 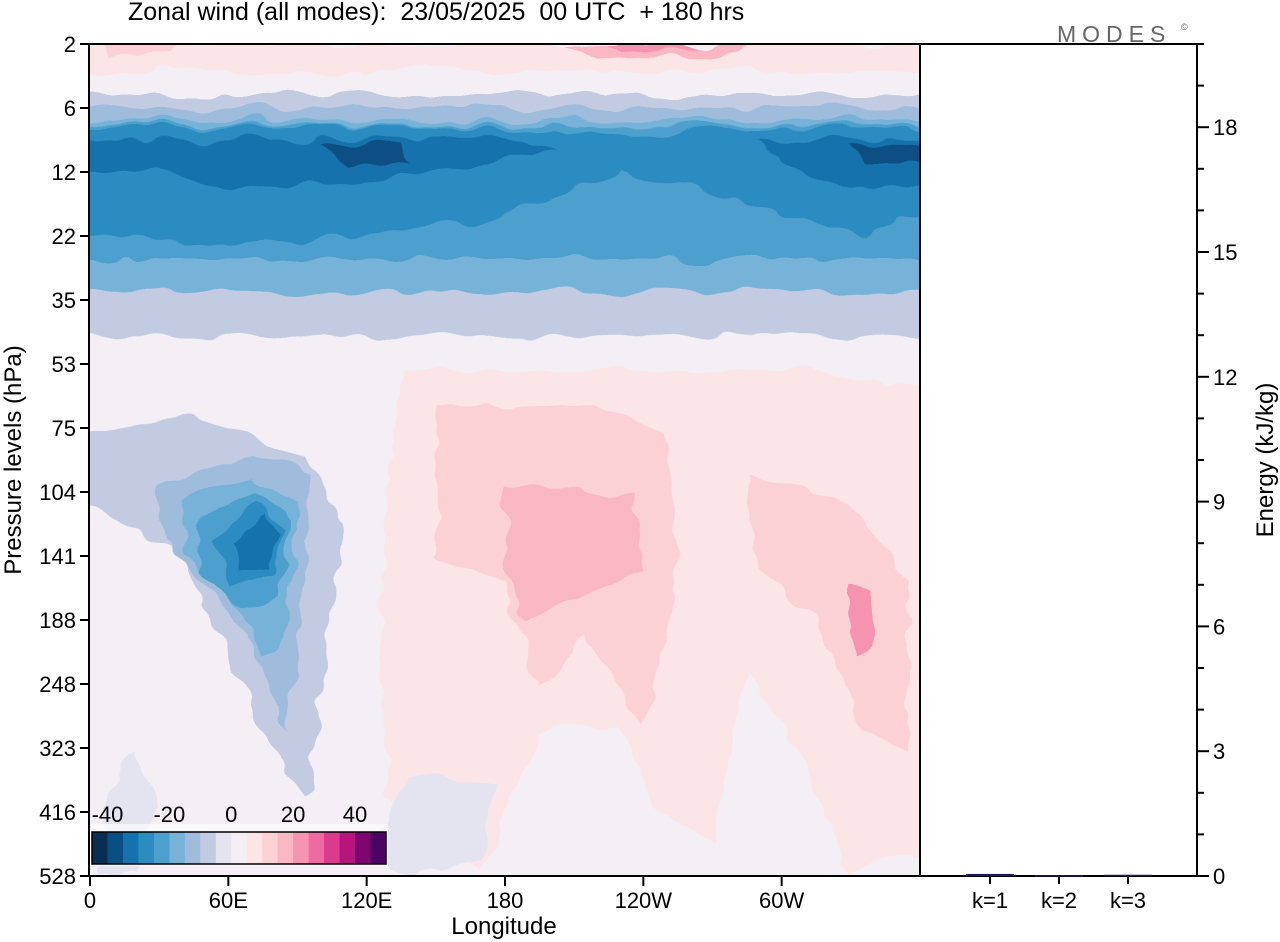 What do you see at coordinates (70, 44) in the screenshot?
I see `y-tick-label: 2` at bounding box center [70, 44].